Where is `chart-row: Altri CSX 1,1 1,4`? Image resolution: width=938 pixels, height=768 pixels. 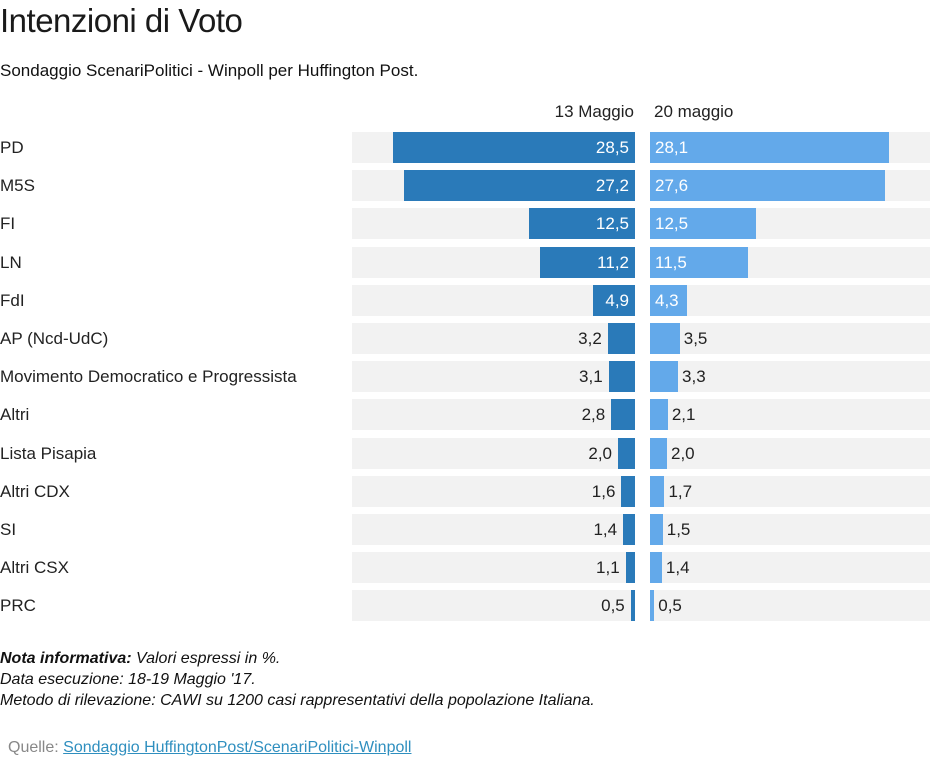 chart-row: Altri CSX 1,1 1,4 is located at coordinates (469, 568).